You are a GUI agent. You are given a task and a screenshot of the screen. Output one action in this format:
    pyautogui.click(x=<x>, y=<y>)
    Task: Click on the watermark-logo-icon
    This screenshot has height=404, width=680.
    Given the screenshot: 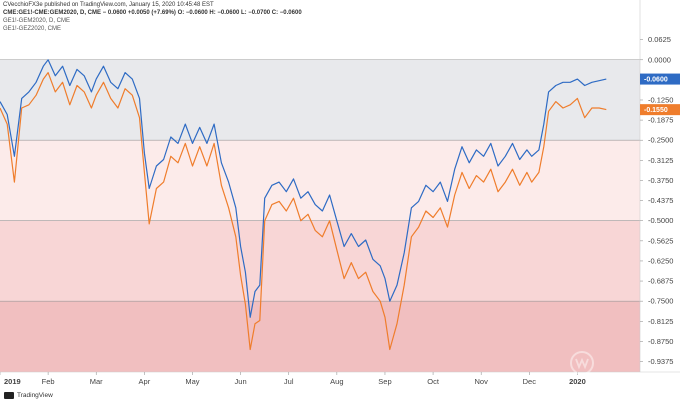 What is the action you would take?
    pyautogui.click(x=582, y=363)
    